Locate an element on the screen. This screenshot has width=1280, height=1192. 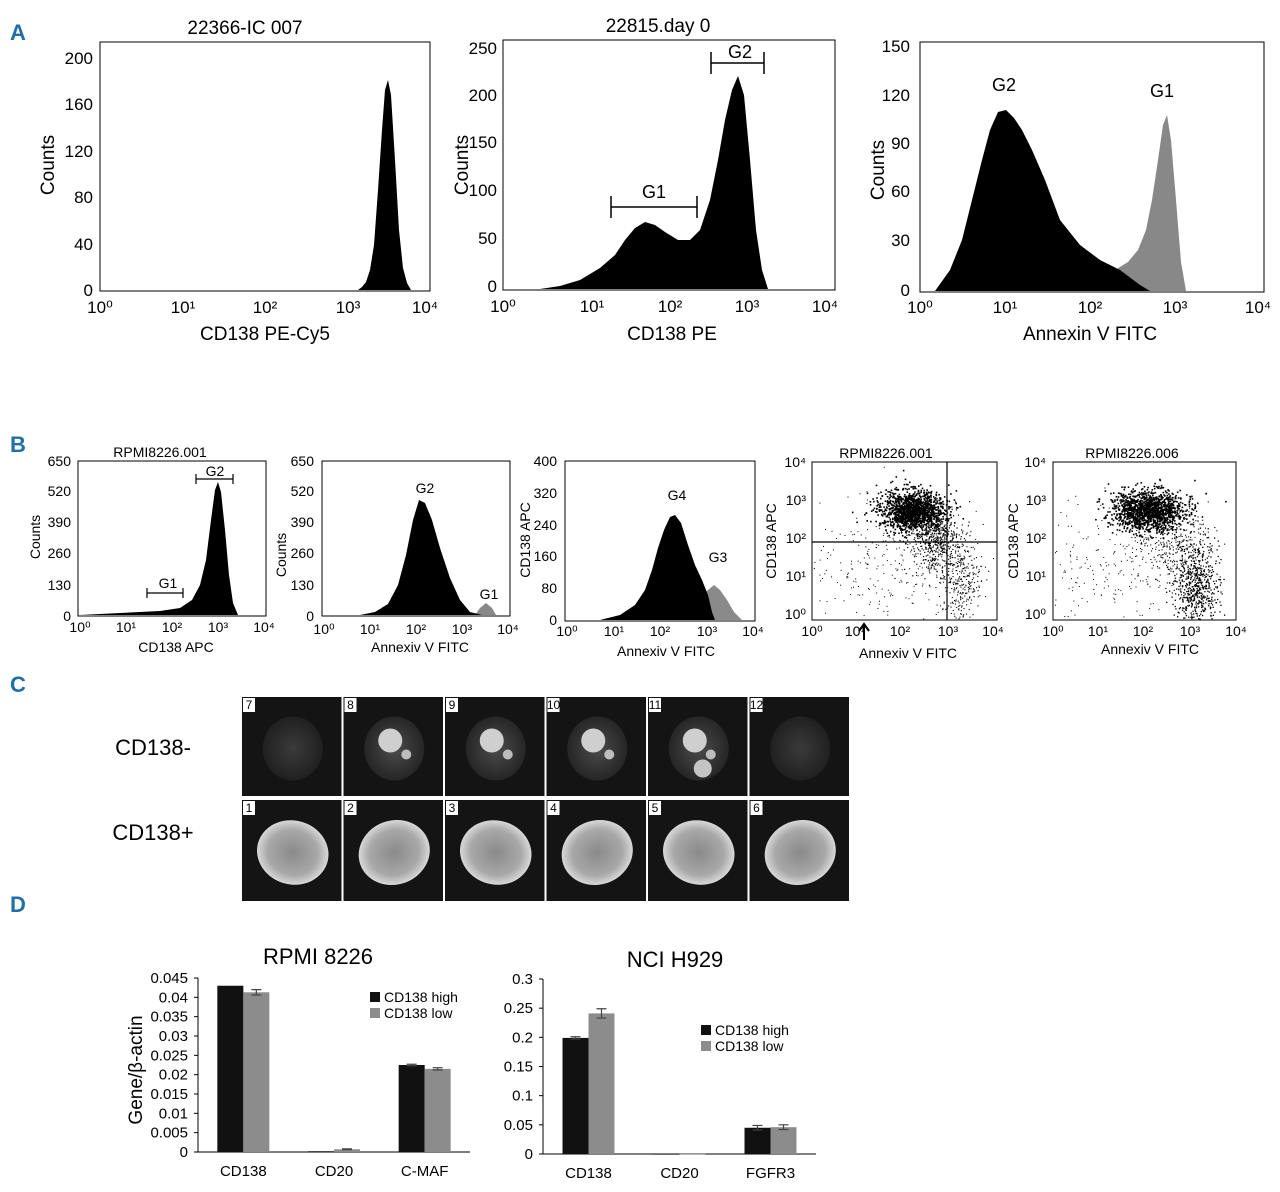
flow-b2-xtick: 10⁰ is located at coordinates (324, 629).